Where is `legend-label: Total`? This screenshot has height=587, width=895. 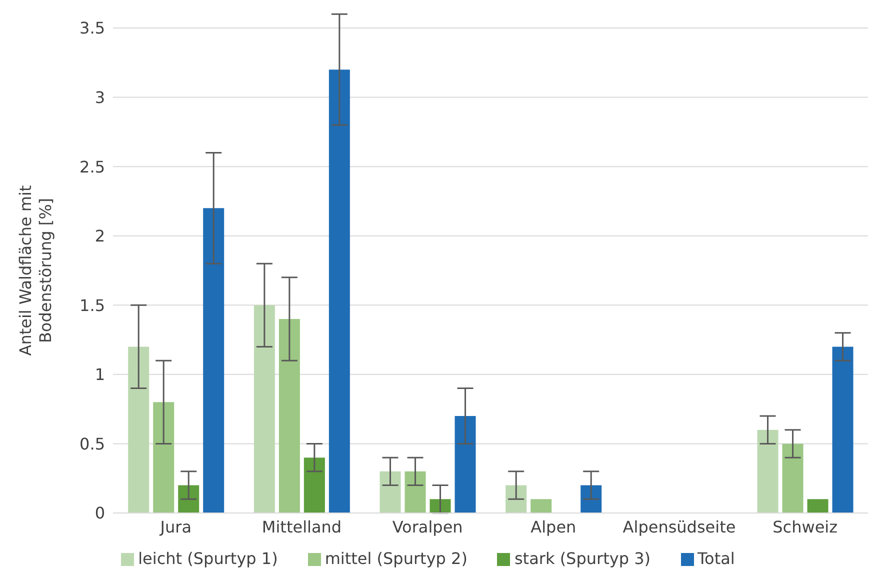
legend-label: Total is located at coordinates (716, 558).